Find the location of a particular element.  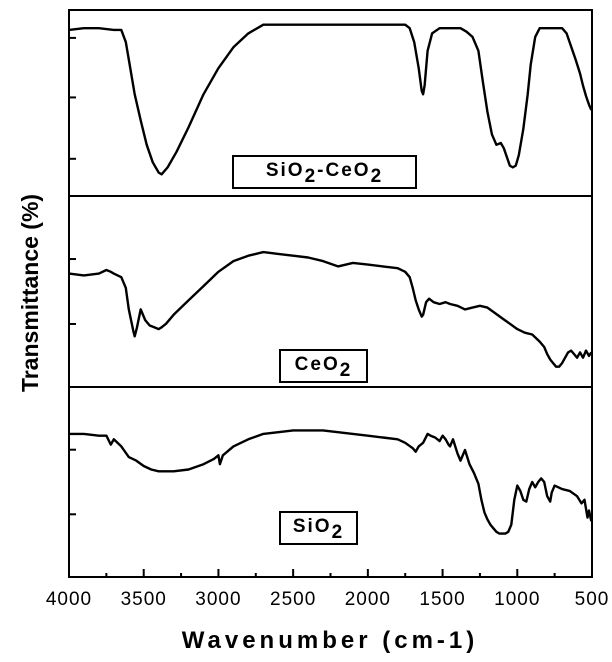

series-label: CeO2 is located at coordinates (324, 367).